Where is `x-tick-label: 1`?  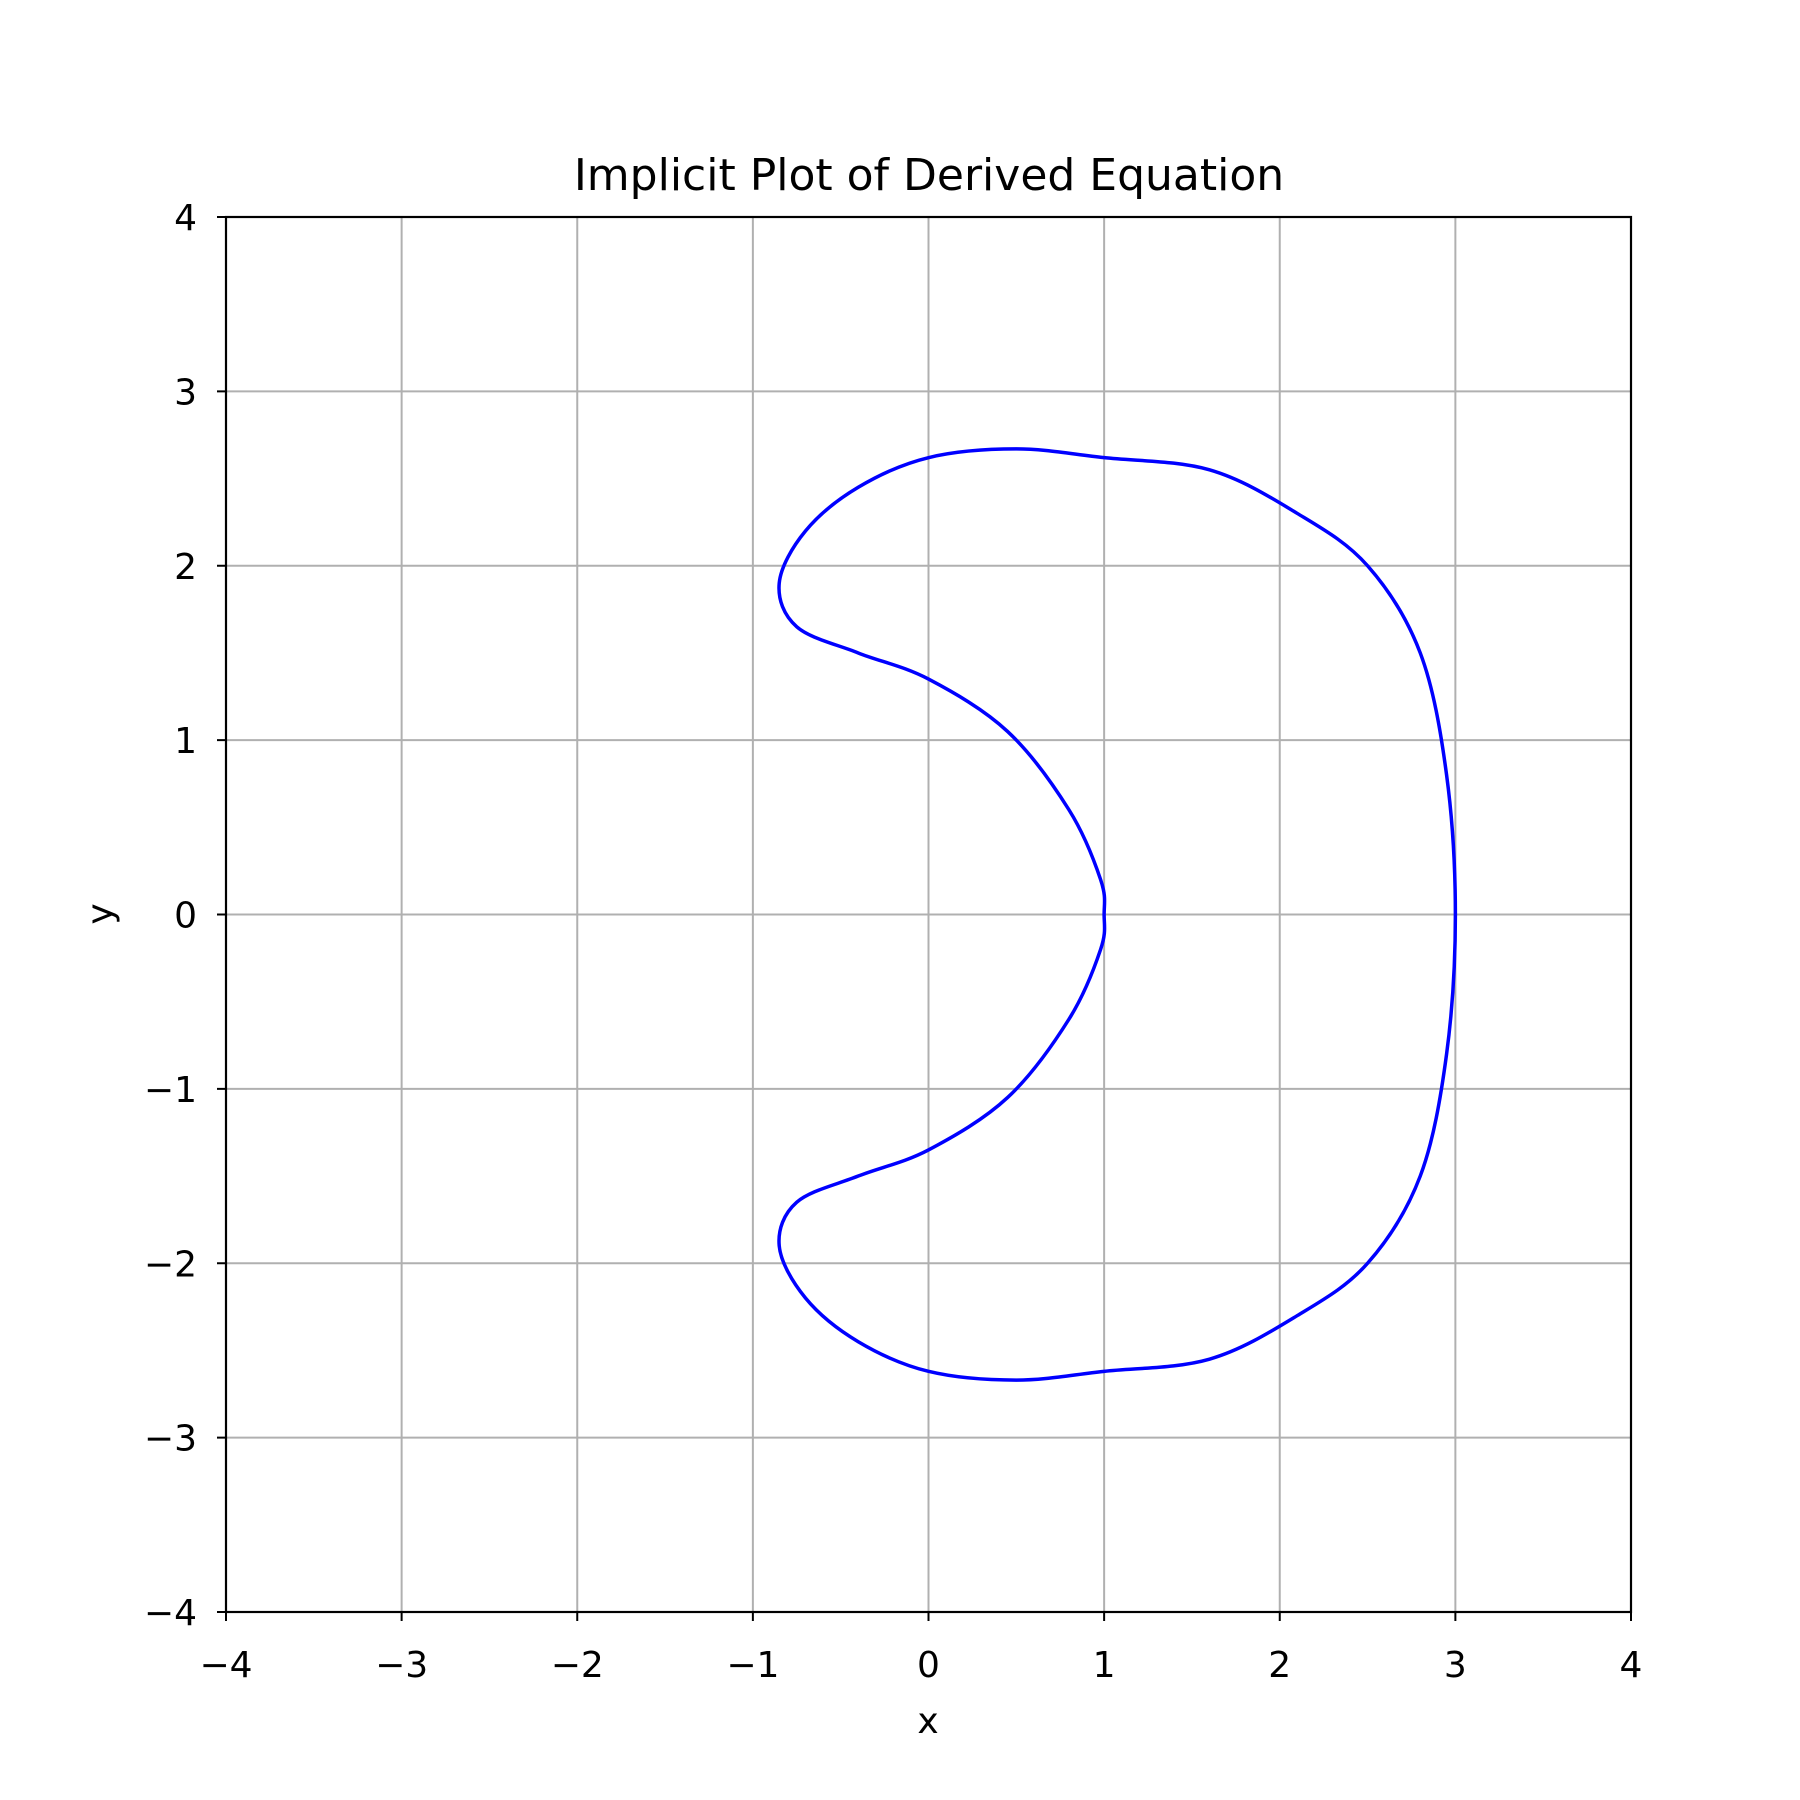 x-tick-label: 1 is located at coordinates (1104, 1665).